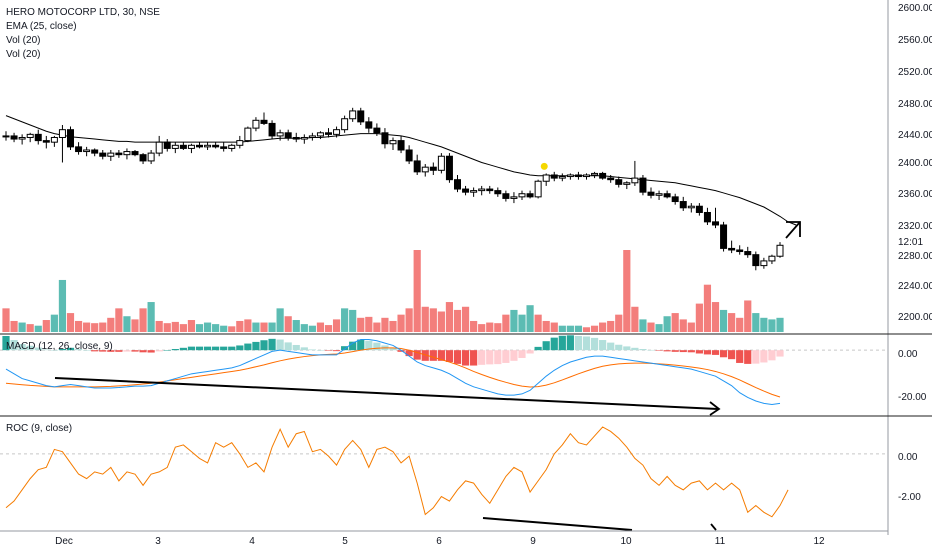 The height and width of the screenshot is (555, 932). What do you see at coordinates (41, 26) in the screenshot?
I see `legend-ema: EMA (25, close)` at bounding box center [41, 26].